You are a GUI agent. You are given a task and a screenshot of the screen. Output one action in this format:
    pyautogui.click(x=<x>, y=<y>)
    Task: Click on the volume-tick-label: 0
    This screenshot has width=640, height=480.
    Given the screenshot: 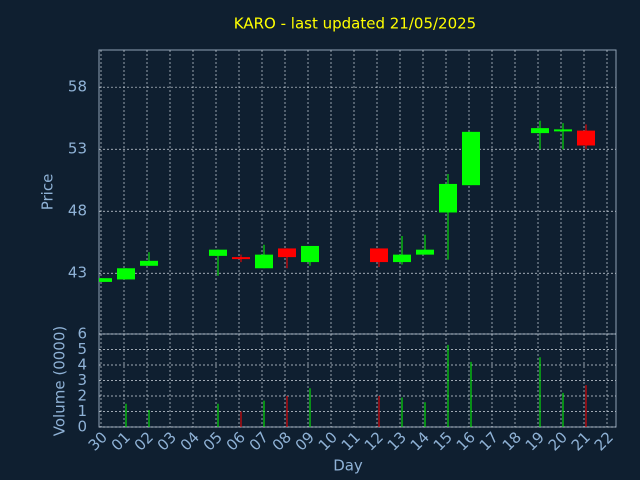 What is the action you would take?
    pyautogui.click(x=82, y=427)
    